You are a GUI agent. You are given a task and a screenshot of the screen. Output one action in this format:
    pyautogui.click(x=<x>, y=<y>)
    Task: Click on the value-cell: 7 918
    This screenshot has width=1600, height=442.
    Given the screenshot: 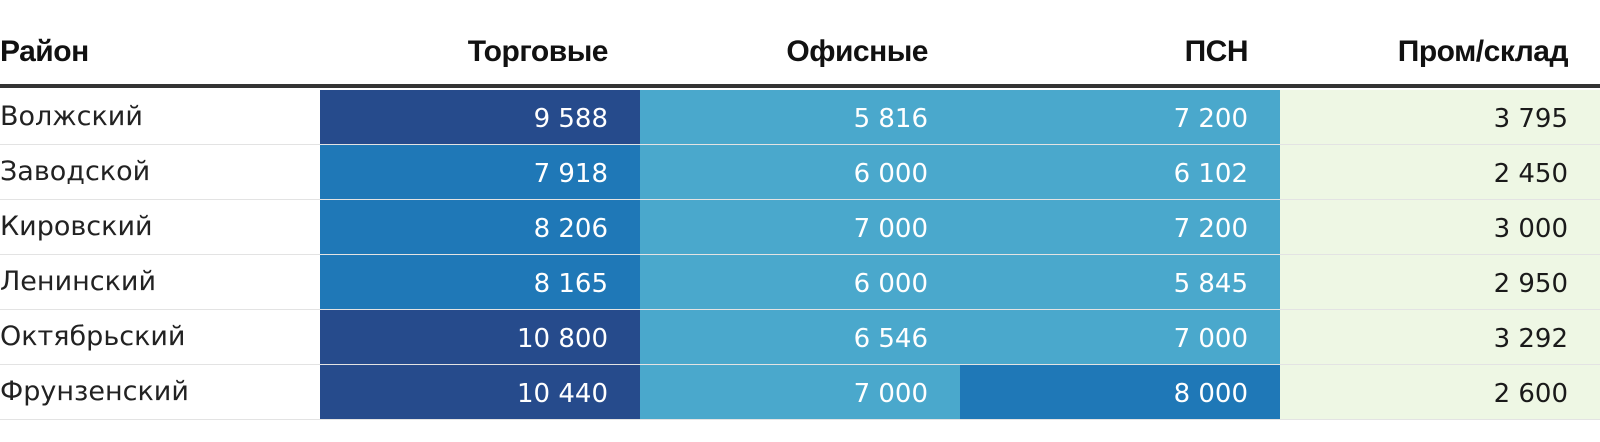 What is the action you would take?
    pyautogui.click(x=480, y=172)
    